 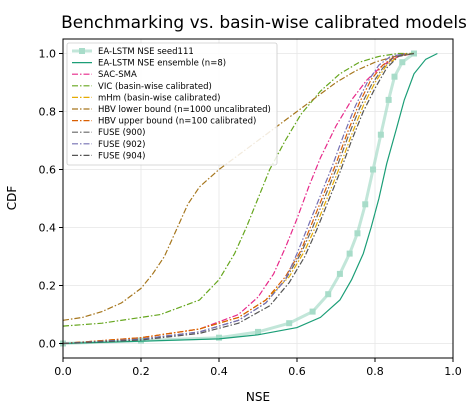 What do you see at coordinates (155, 87) in the screenshot?
I see `legend-label: VIC (basin-wise calibrated)` at bounding box center [155, 87].